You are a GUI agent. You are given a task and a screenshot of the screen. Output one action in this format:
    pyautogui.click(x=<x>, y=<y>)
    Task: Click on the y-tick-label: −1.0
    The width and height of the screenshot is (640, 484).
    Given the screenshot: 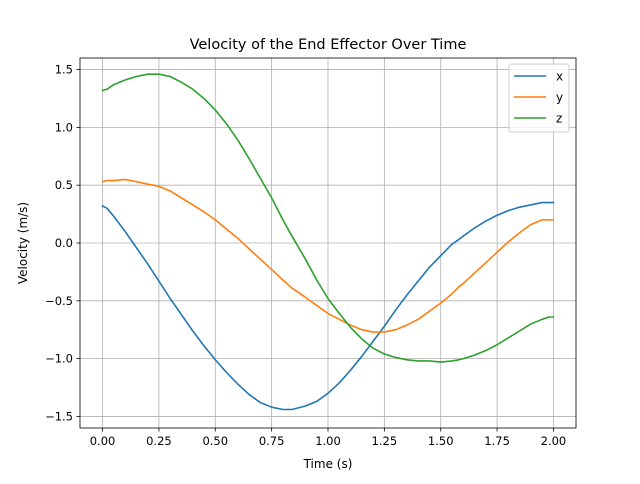 What is the action you would take?
    pyautogui.click(x=59, y=359)
    